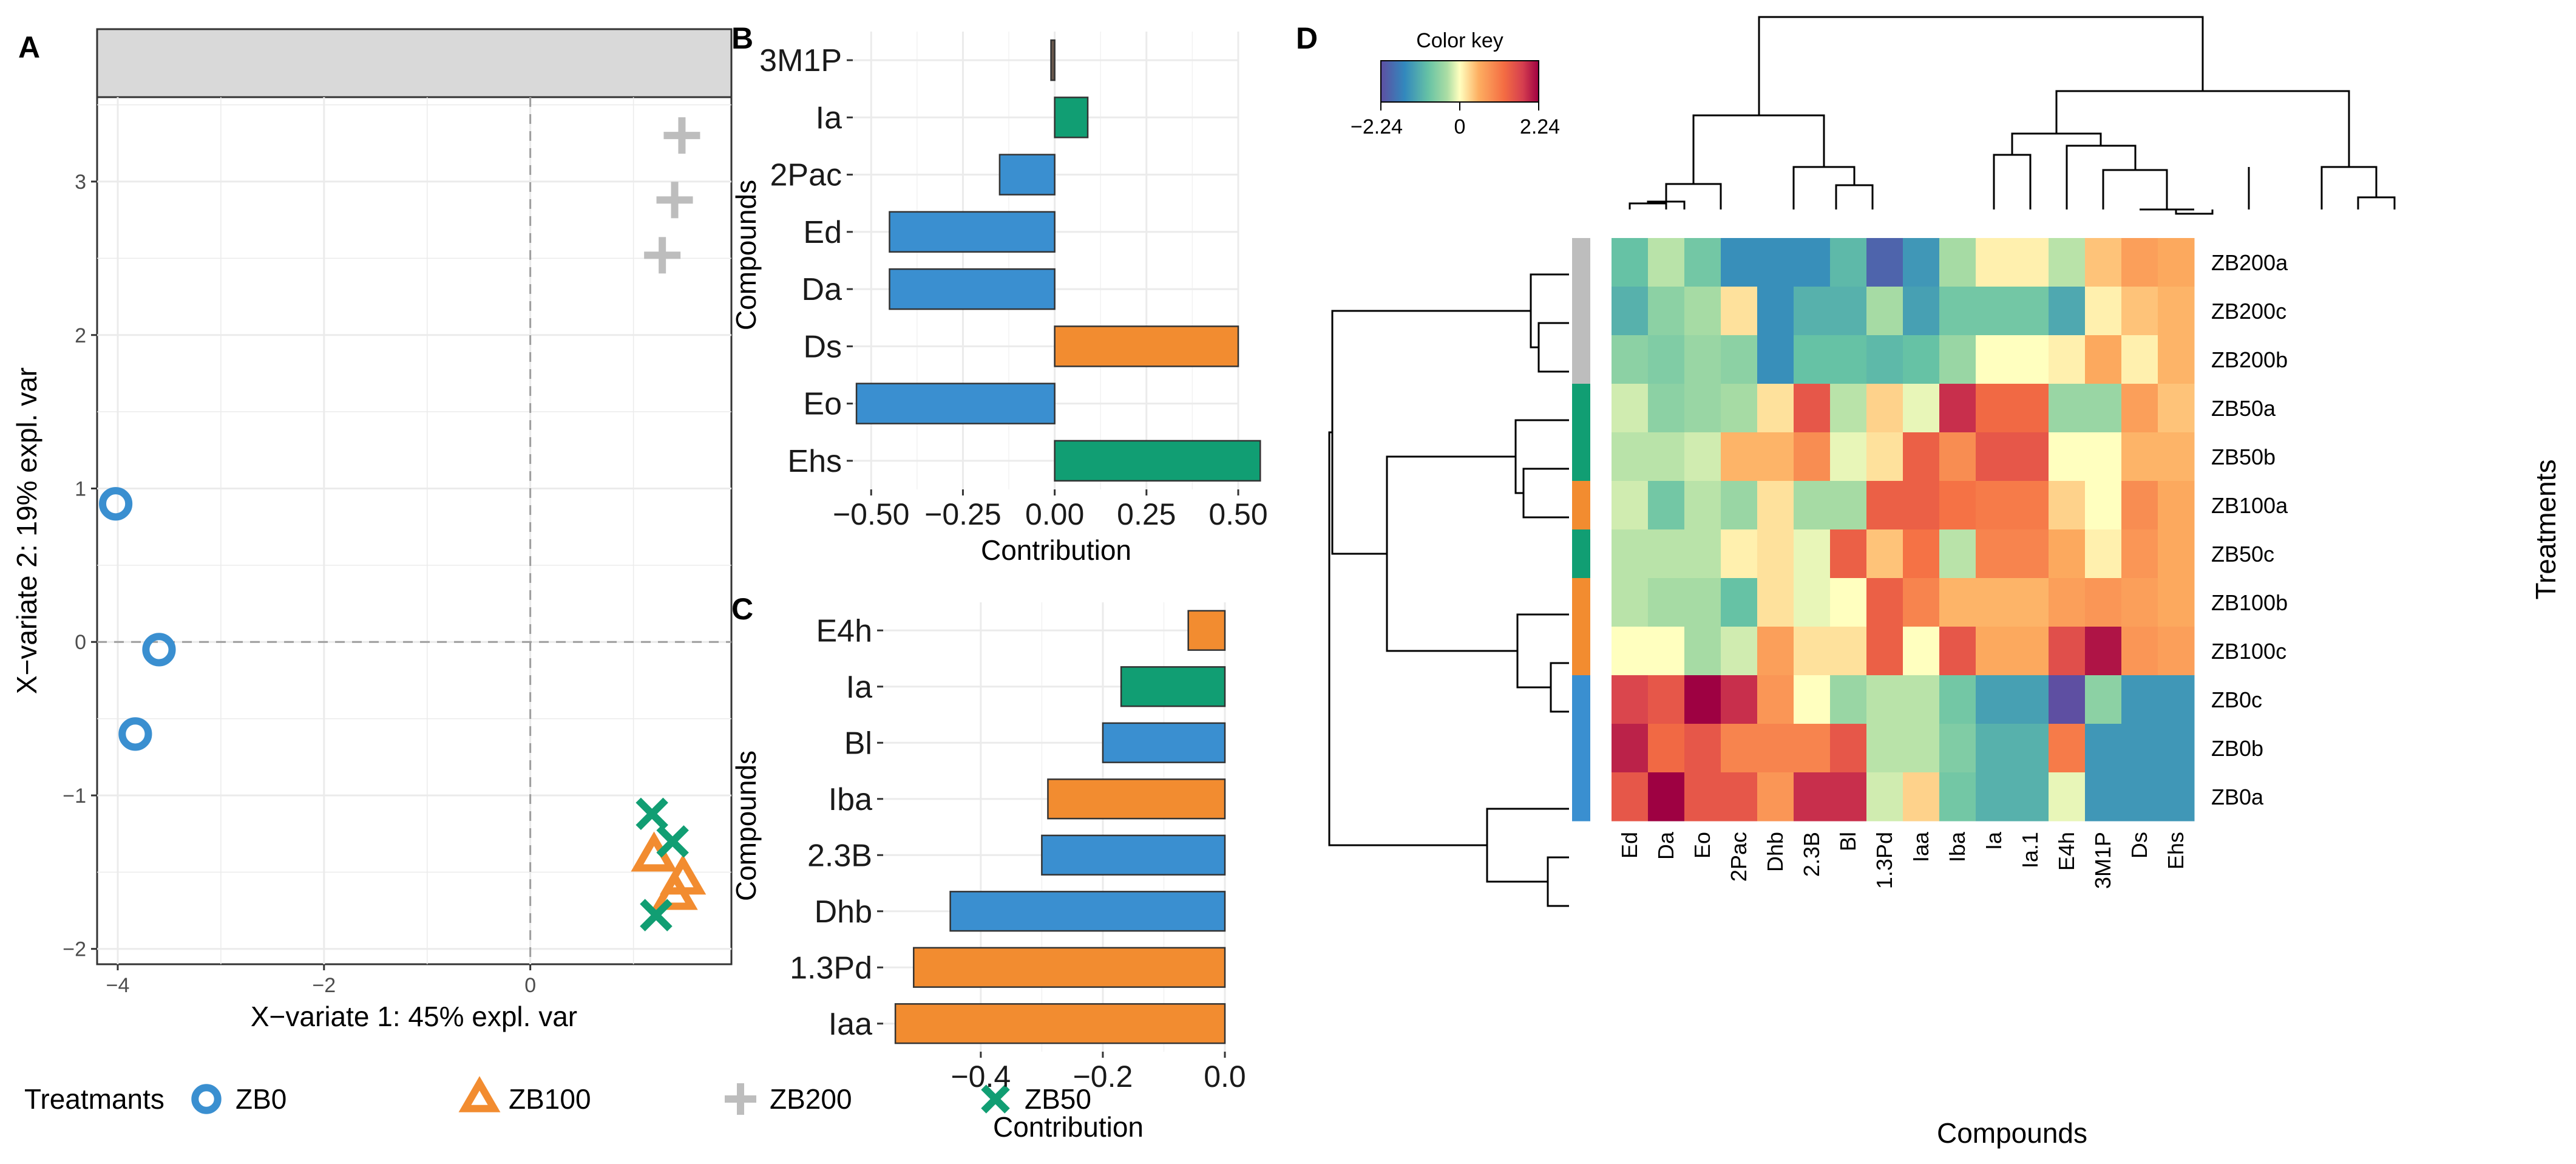 This screenshot has width=2576, height=1164. What do you see at coordinates (1146, 346) in the screenshot?
I see `panel-b-bar-ds` at bounding box center [1146, 346].